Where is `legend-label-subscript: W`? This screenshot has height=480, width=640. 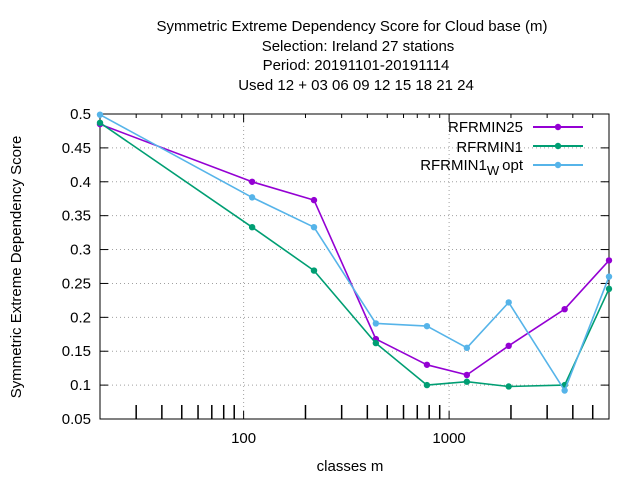
legend-label-subscript: W is located at coordinates (493, 170).